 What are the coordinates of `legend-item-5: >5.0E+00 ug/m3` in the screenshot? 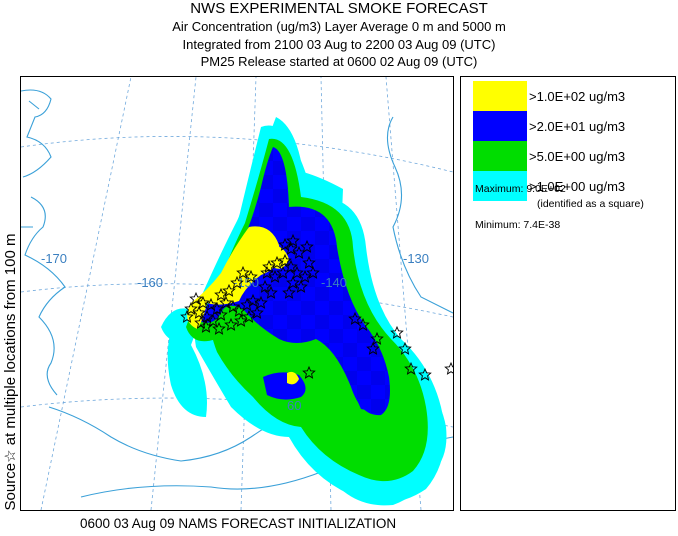 It's located at (549, 156).